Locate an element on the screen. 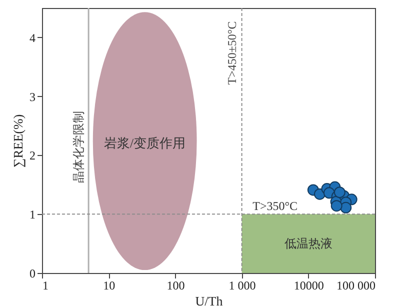  annotation: 岩浆/变质作用 is located at coordinates (145, 142).